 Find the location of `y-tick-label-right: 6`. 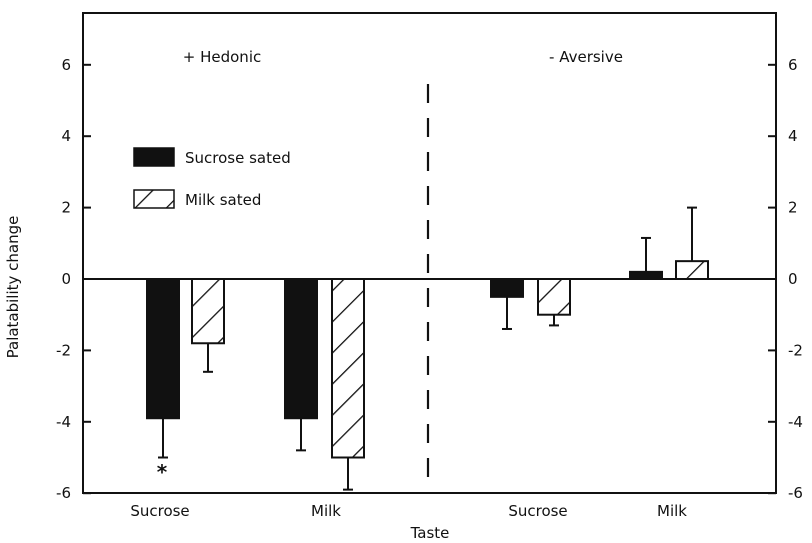

y-tick-label-right: 6 is located at coordinates (793, 65).